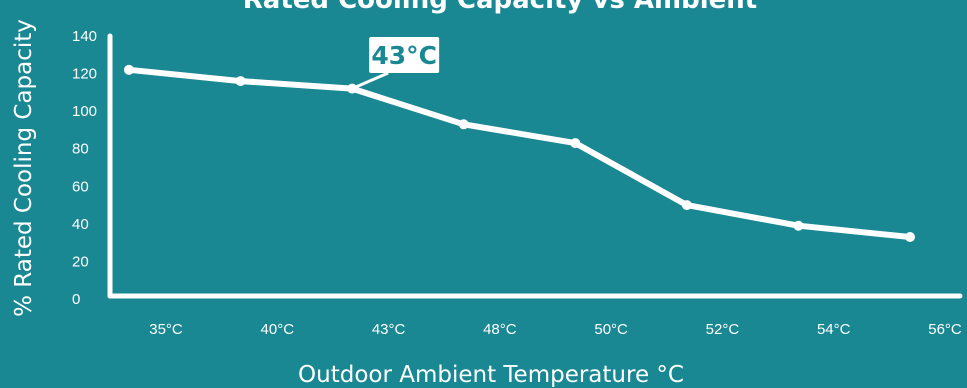  What do you see at coordinates (80, 186) in the screenshot?
I see `y-tick-label: 60` at bounding box center [80, 186].